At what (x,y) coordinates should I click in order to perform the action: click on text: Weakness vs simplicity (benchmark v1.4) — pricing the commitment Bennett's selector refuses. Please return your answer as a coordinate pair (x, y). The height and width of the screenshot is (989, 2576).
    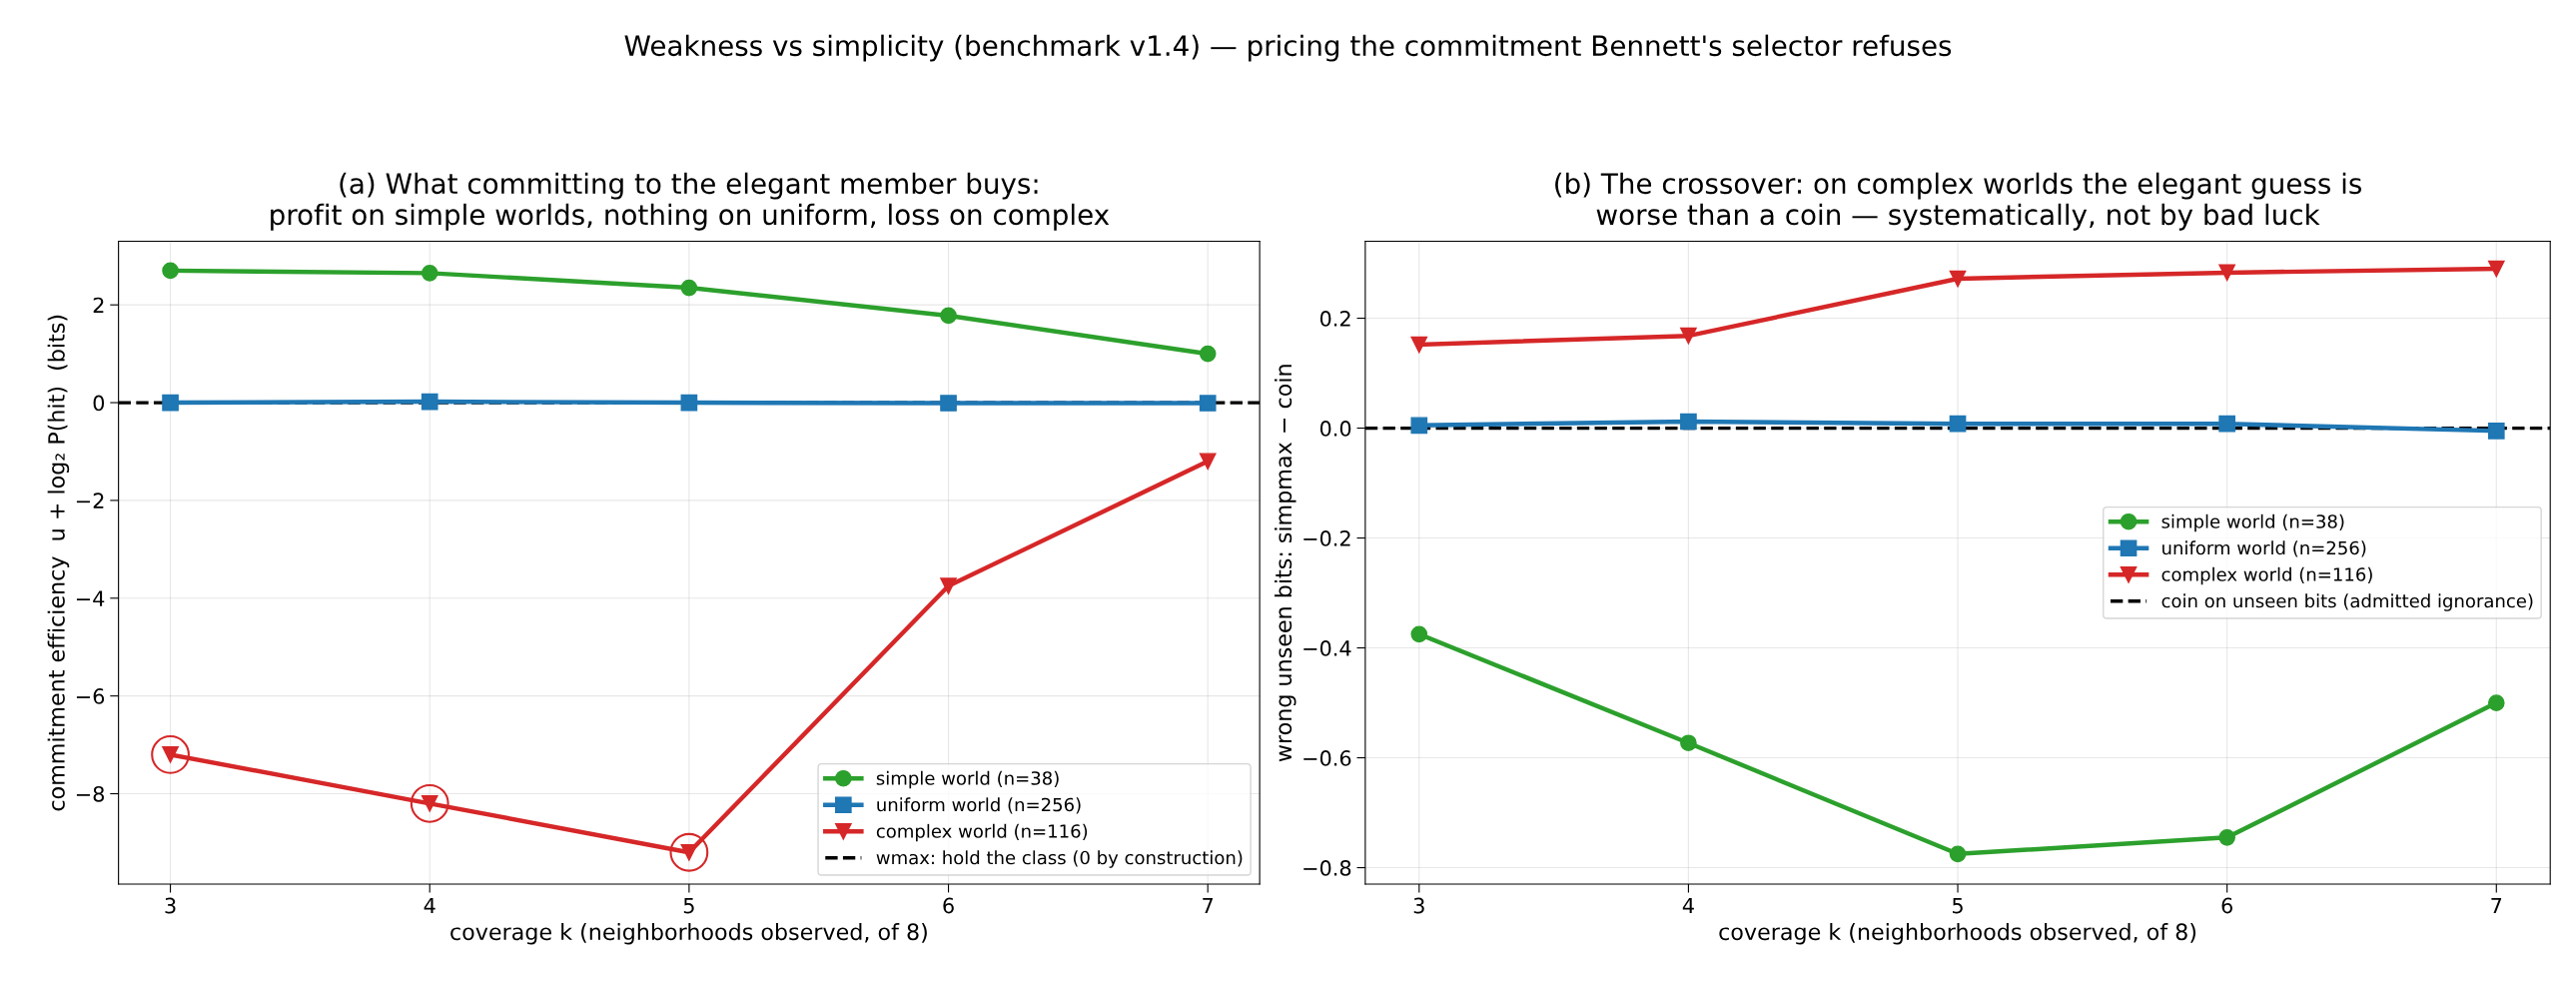
    Looking at the image, I should click on (1288, 48).